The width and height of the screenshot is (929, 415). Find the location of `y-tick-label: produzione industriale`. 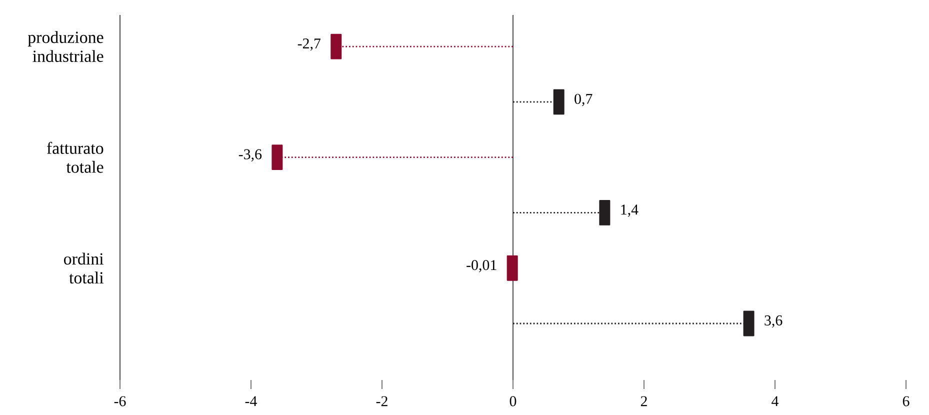

y-tick-label: produzione industriale is located at coordinates (66, 46).